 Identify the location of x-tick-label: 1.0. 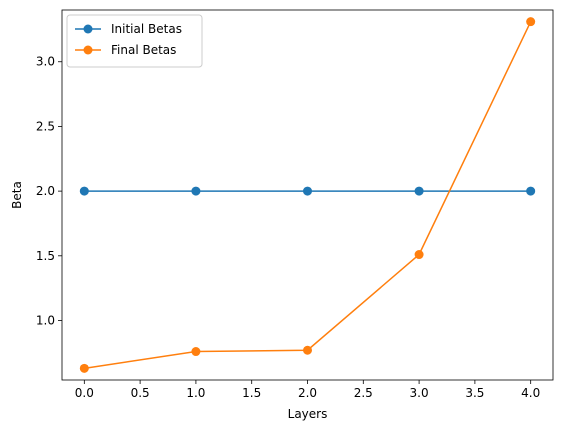
(195, 393).